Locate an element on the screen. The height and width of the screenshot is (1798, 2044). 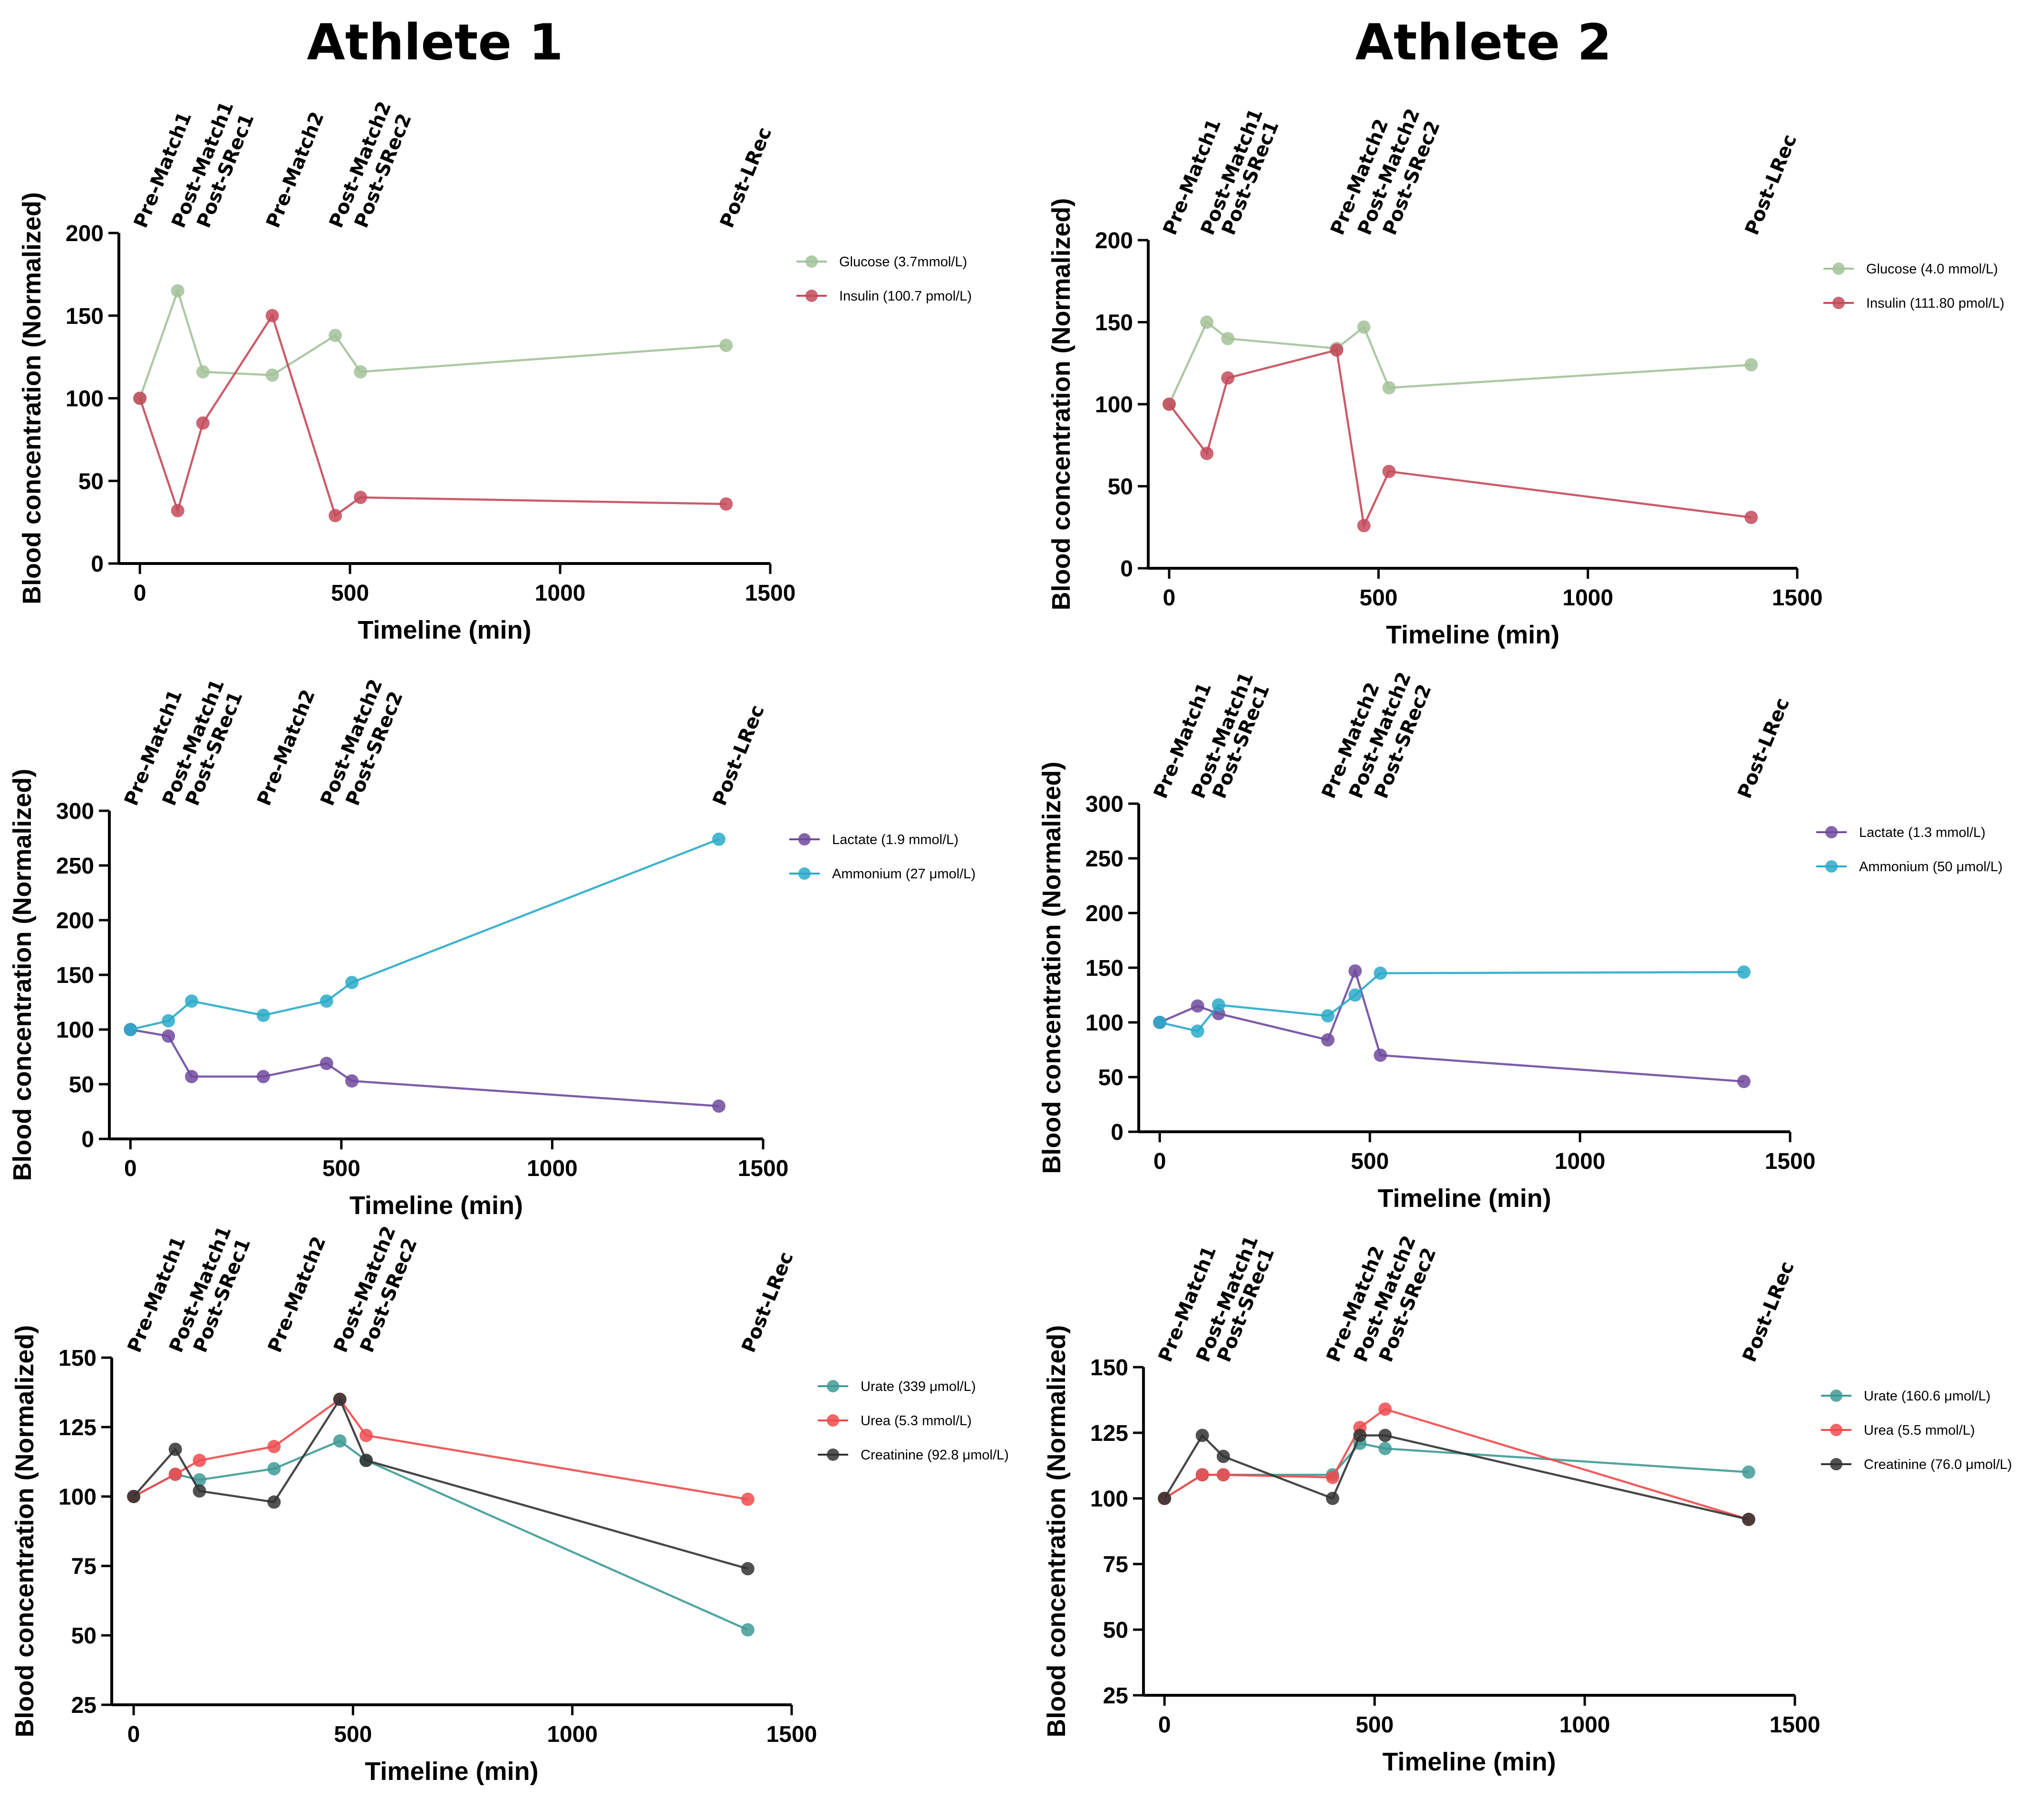
legend-label: Insulin (100.7 pmol/L) is located at coordinates (906, 296).